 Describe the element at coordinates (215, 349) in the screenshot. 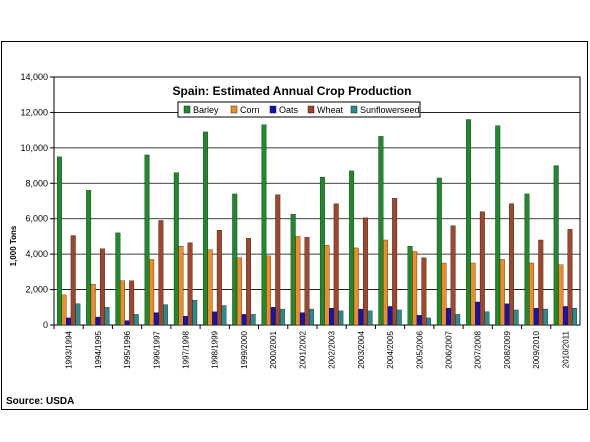

I see `x-tick-label: 1998/1999` at that location.